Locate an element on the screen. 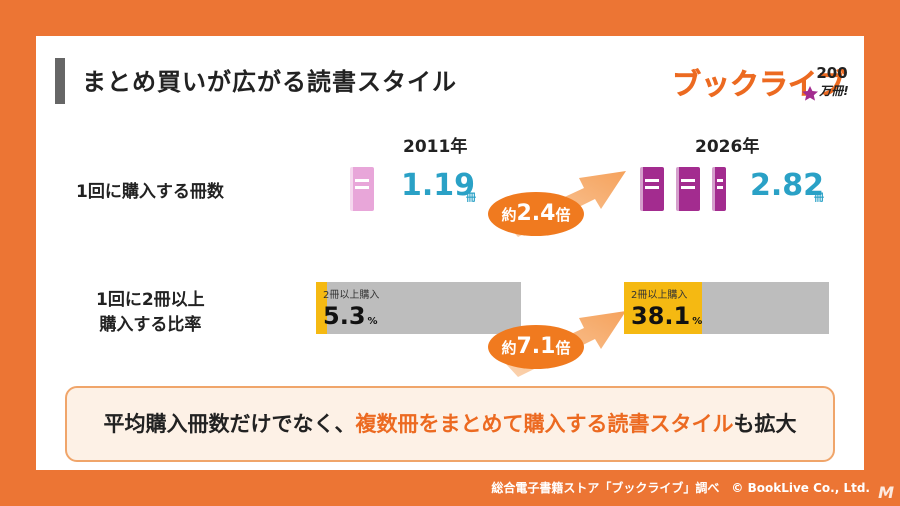 Image resolution: width=900 pixels, height=506 pixels. ratio-bar-2011: 2冊以上購入 5.3% is located at coordinates (418, 308).